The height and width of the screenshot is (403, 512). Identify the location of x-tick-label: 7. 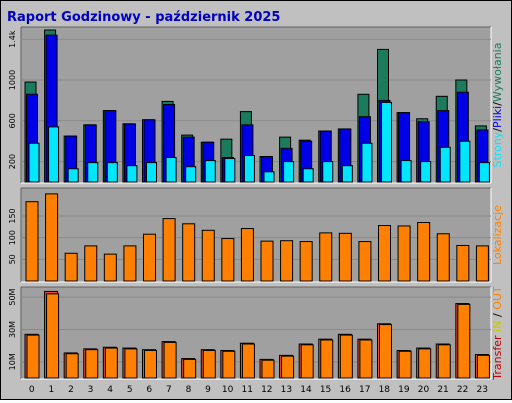
(169, 390).